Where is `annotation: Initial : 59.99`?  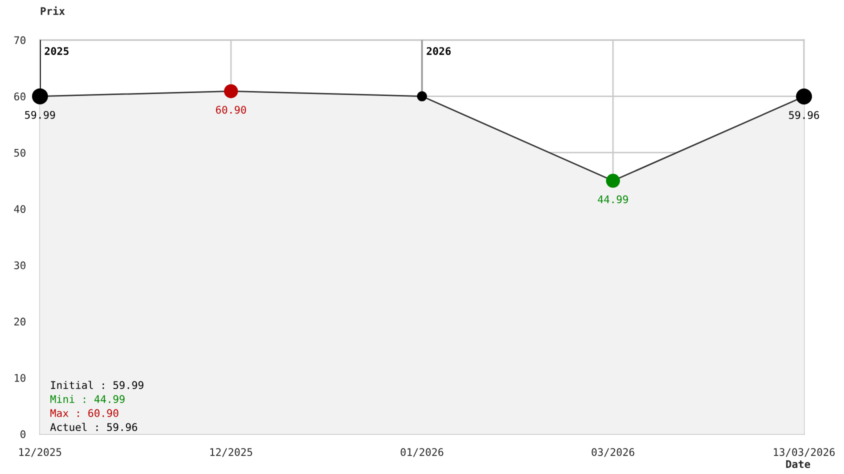
annotation: Initial : 59.99 is located at coordinates (97, 385).